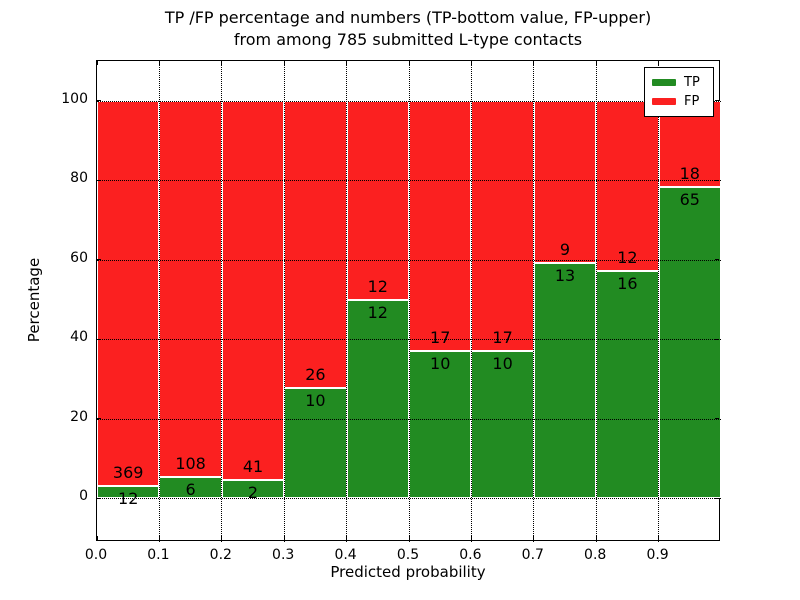 The height and width of the screenshot is (600, 800). What do you see at coordinates (565, 276) in the screenshot?
I see `tp-count-label: 13` at bounding box center [565, 276].